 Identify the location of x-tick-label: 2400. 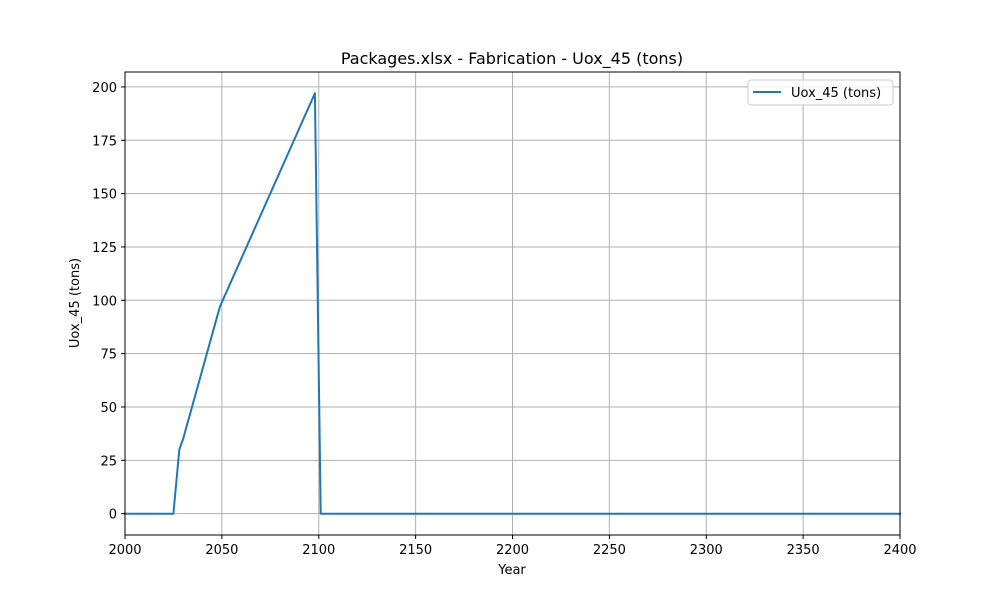
(899, 550).